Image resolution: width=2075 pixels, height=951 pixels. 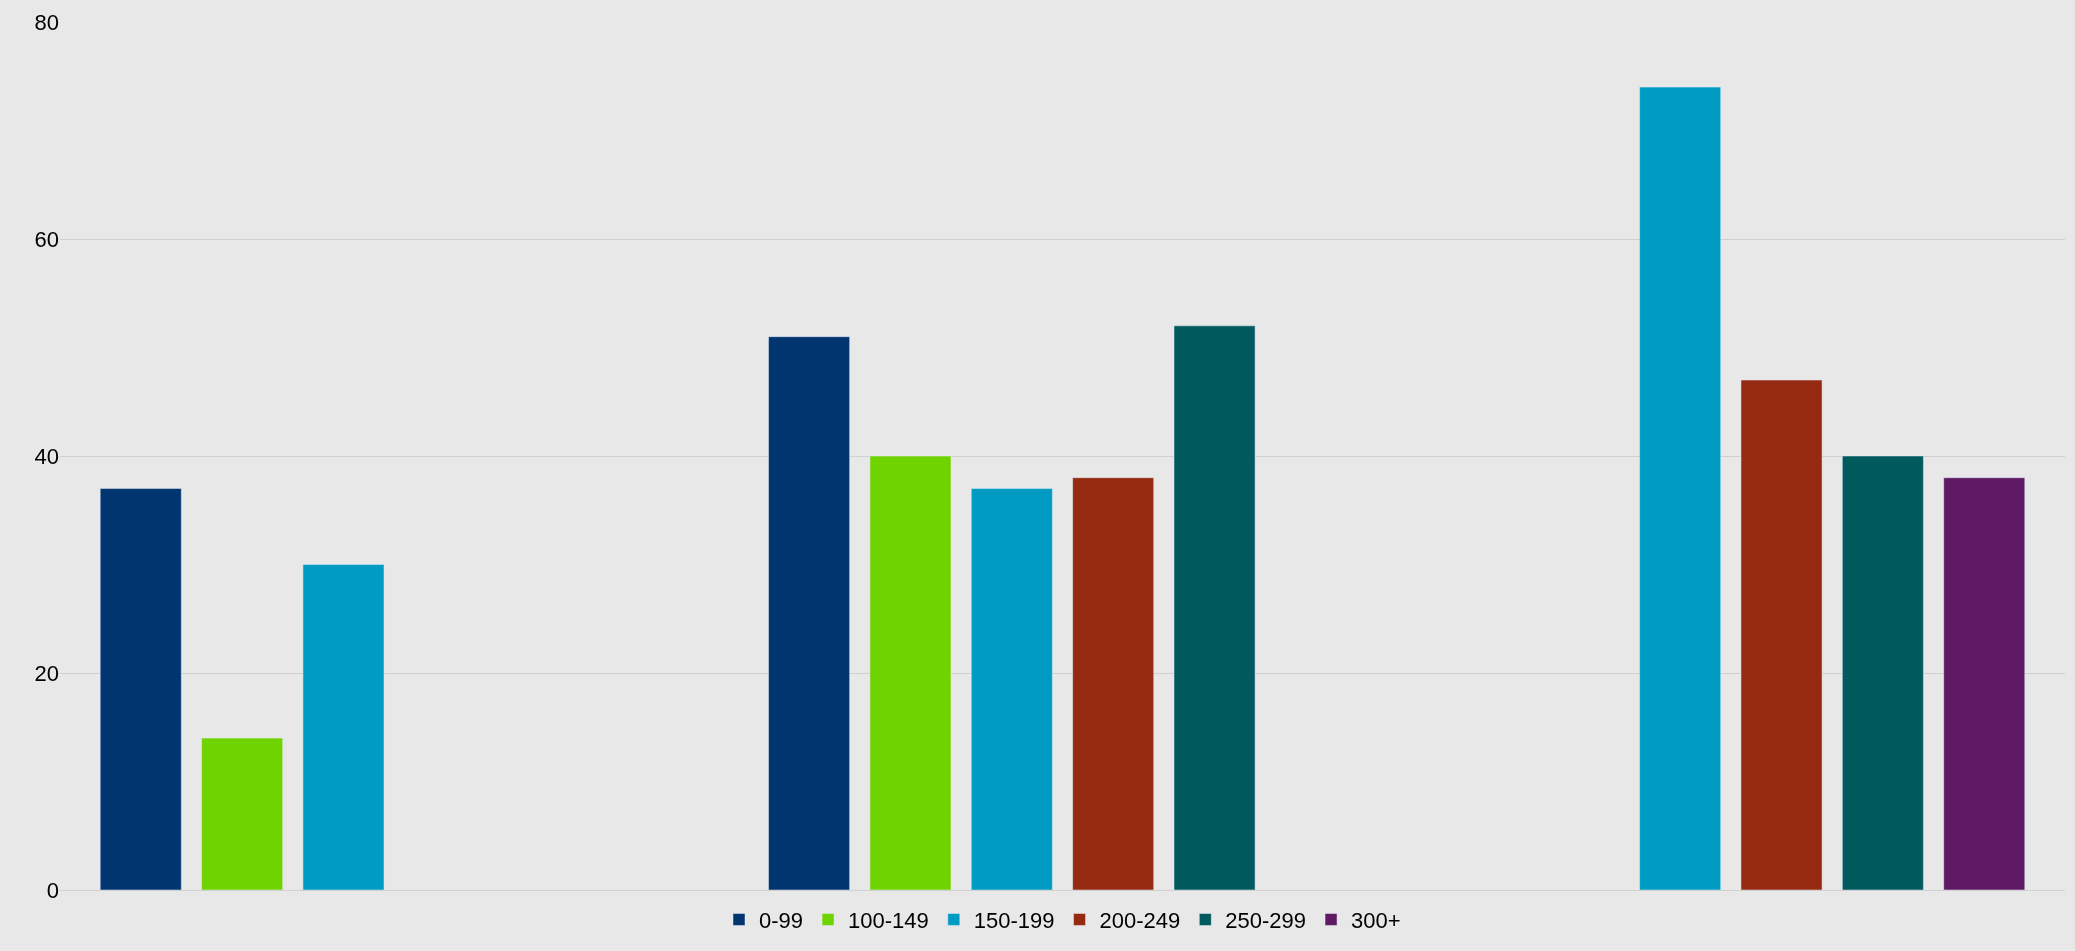 What do you see at coordinates (1014, 921) in the screenshot?
I see `legend-label: 150-199` at bounding box center [1014, 921].